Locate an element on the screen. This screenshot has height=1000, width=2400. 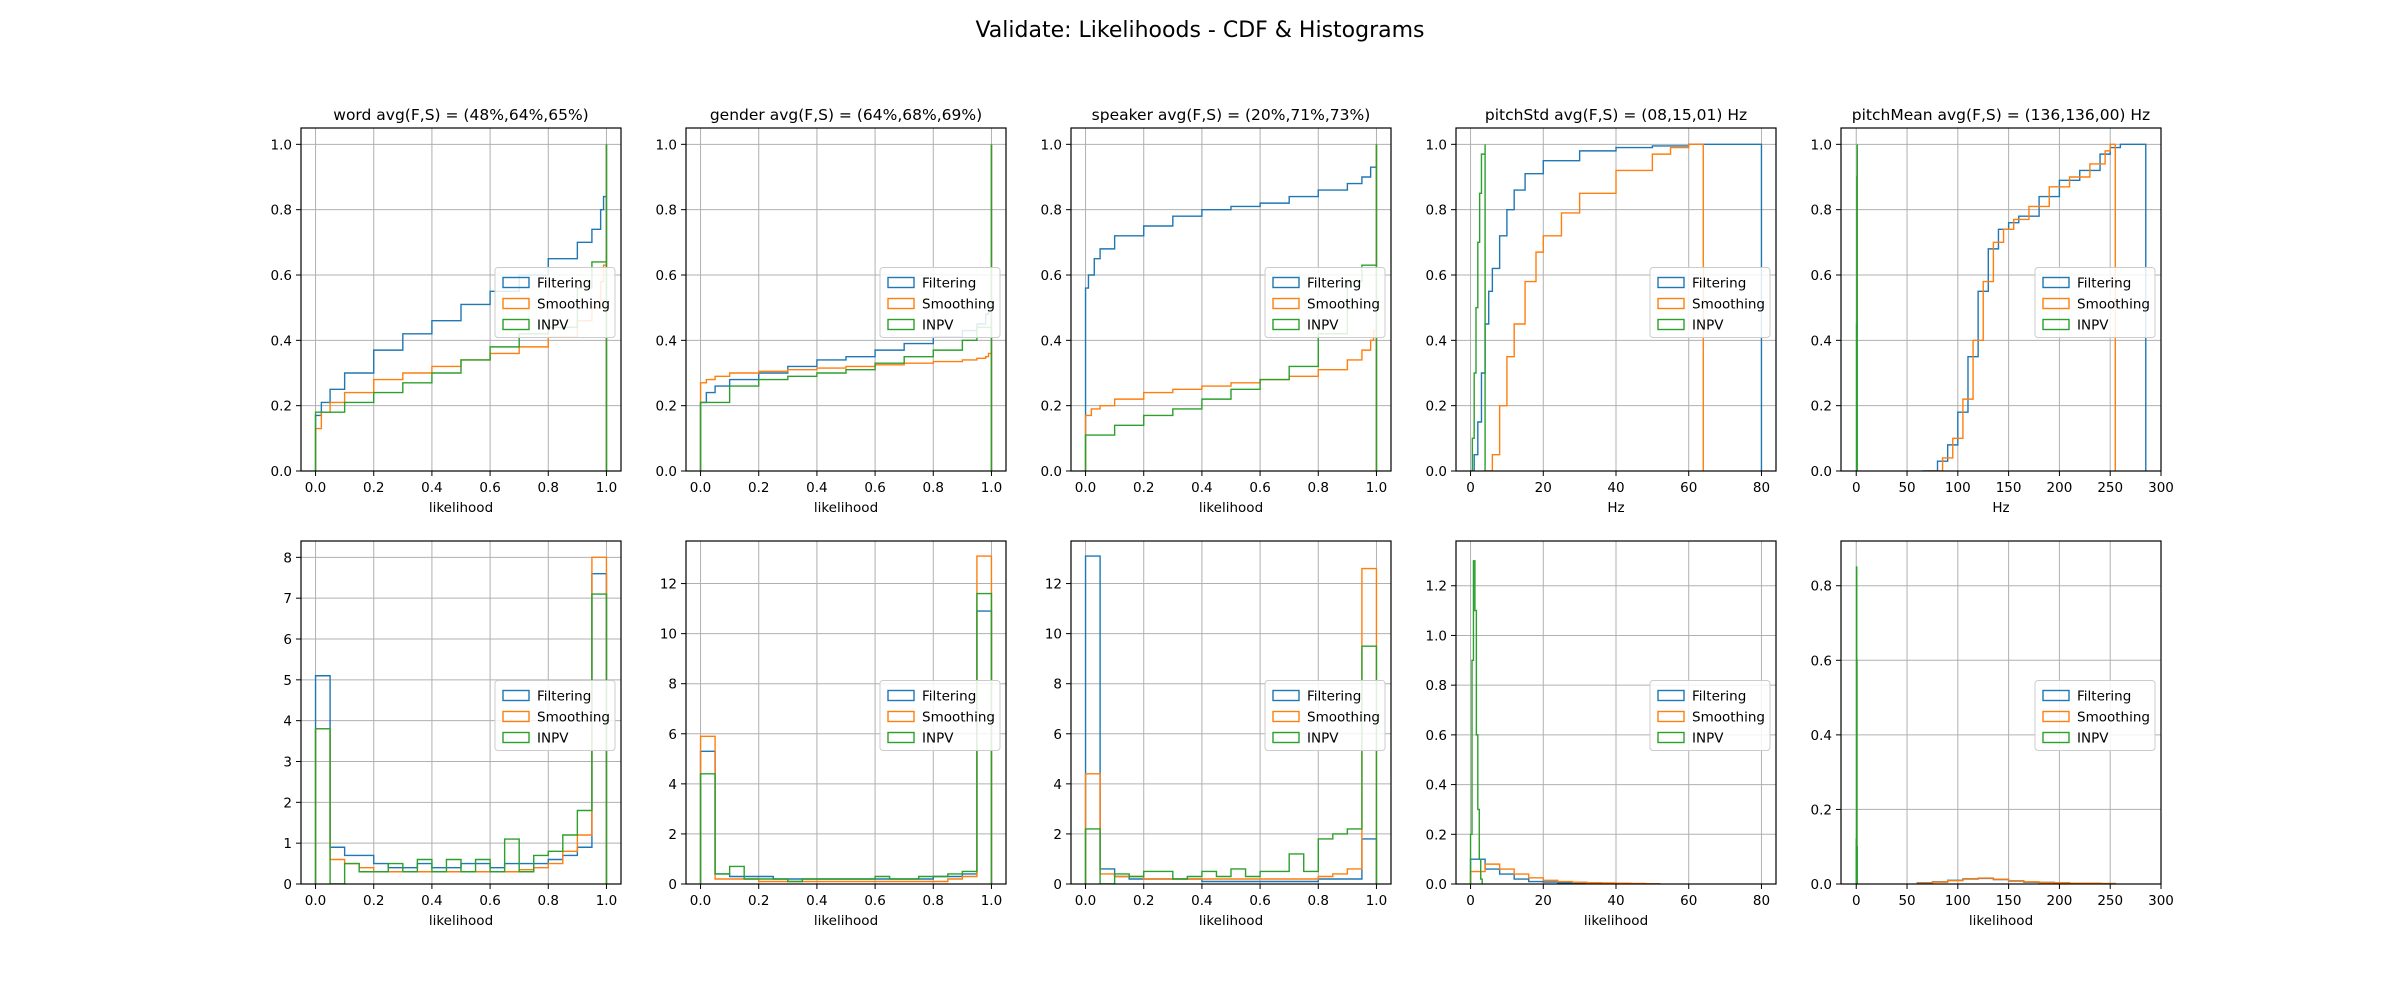
x-tick-label: 300 is located at coordinates (2161, 488).